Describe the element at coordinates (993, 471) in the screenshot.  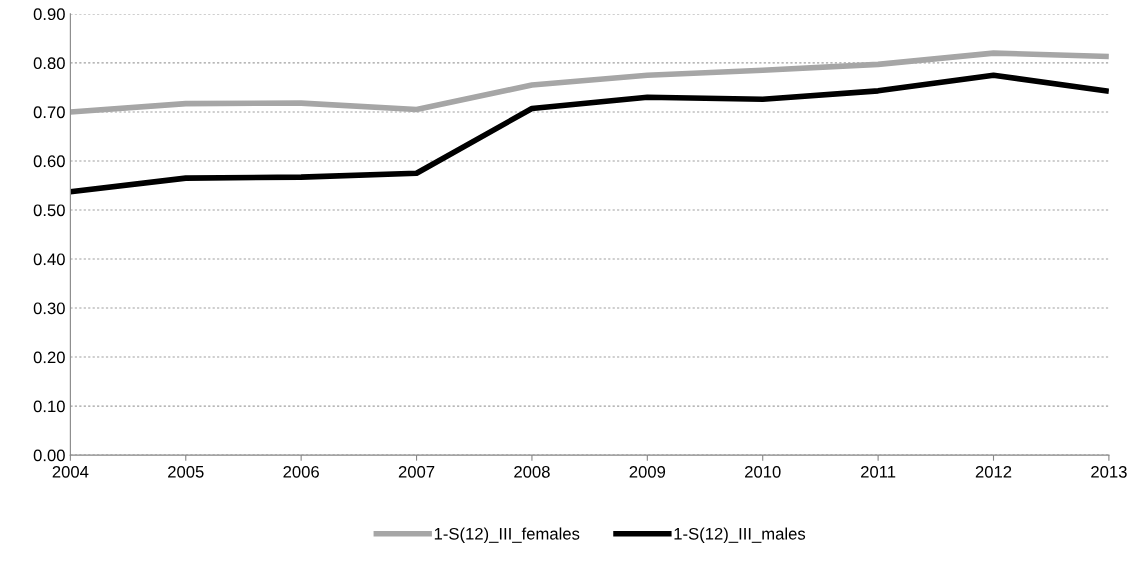
I see `x-tick-label: 2012` at that location.